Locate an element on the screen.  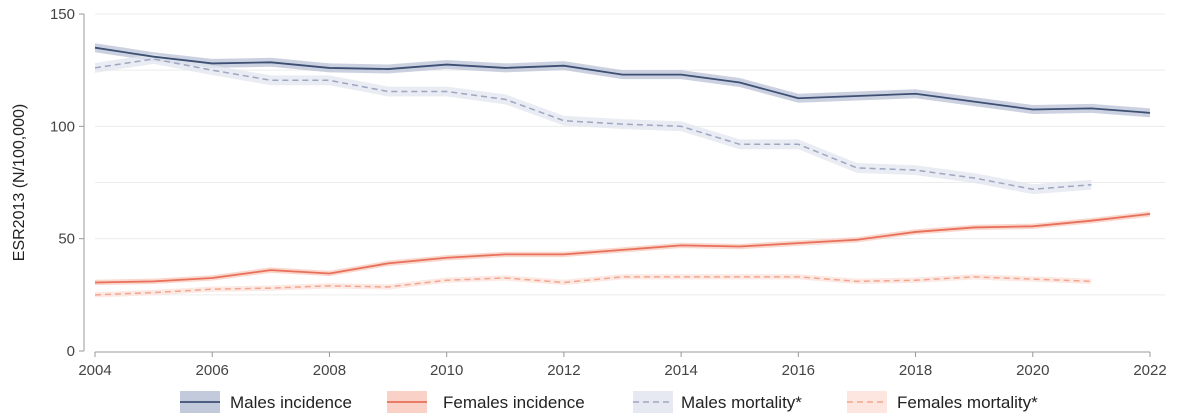
legend-label: Males incidence is located at coordinates (291, 402).